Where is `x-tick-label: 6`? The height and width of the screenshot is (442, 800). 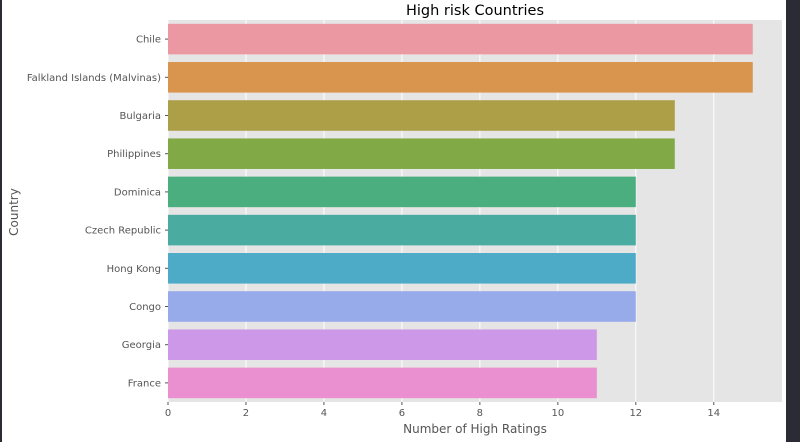 x-tick-label: 6 is located at coordinates (402, 413).